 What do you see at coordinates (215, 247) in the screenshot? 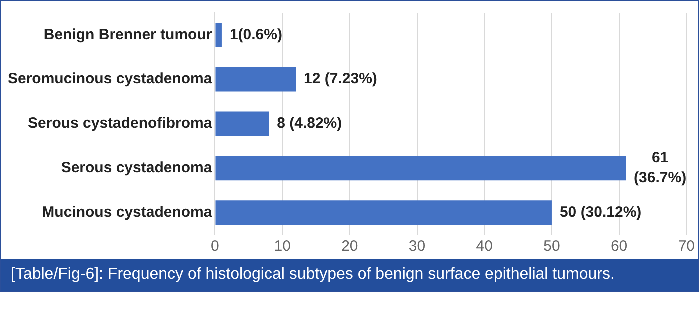
I see `x-tick-label: 0` at bounding box center [215, 247].